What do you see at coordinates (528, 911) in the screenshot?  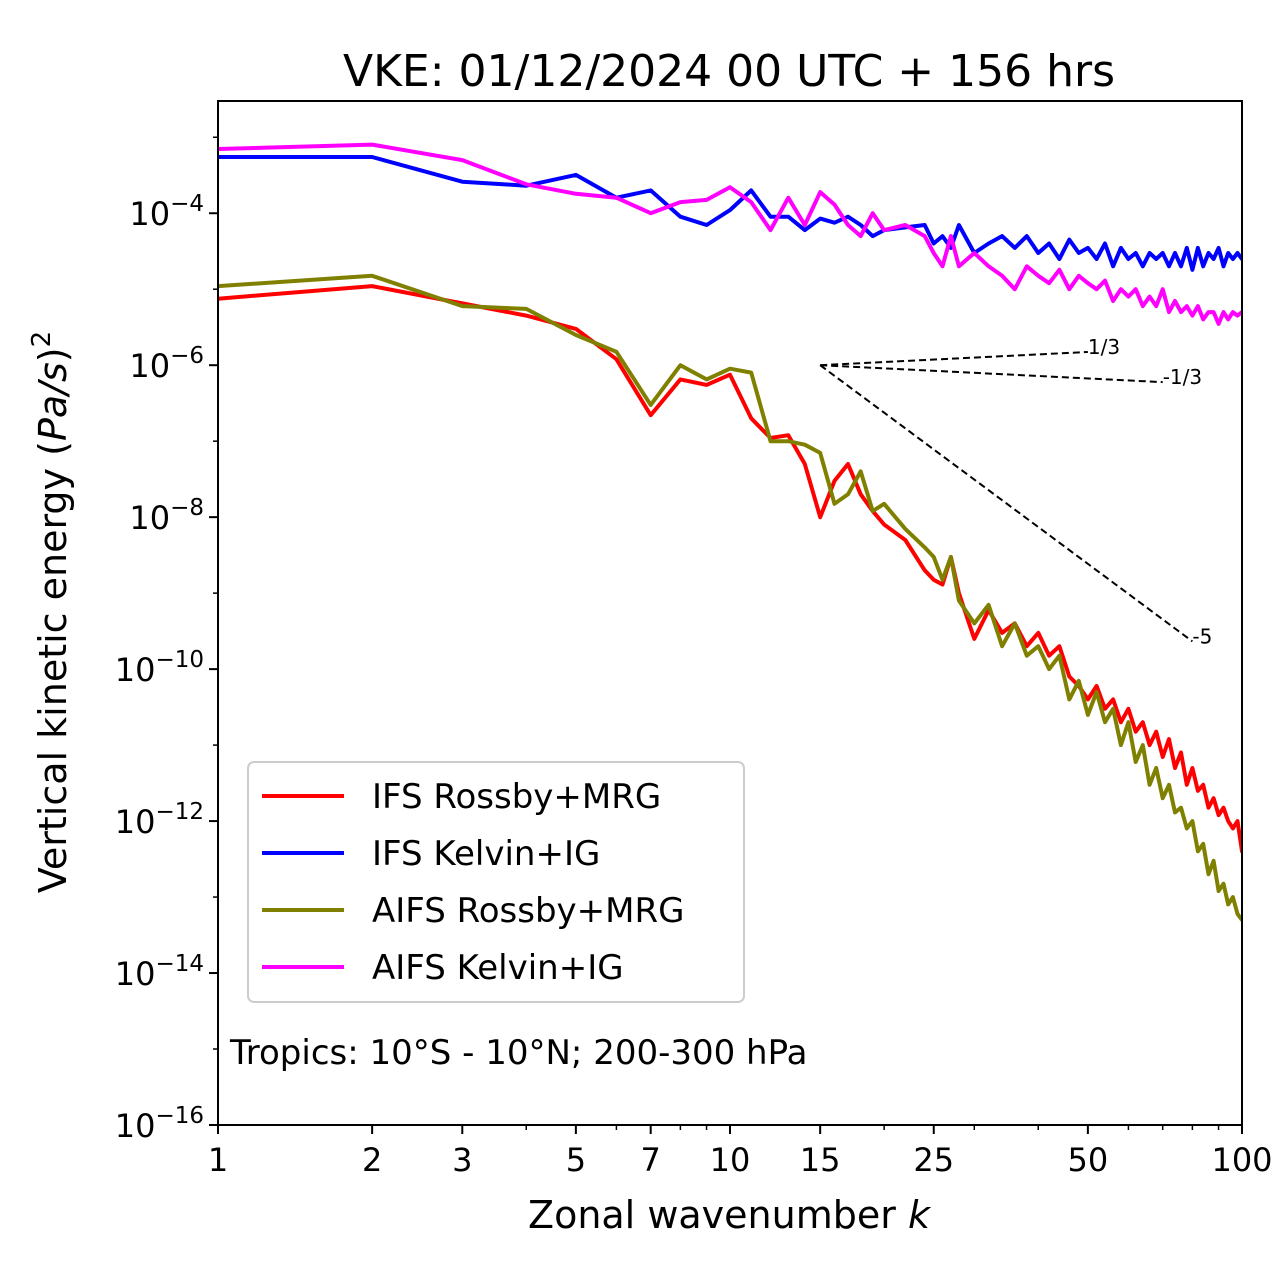 I see `legend-label: AIFS Rossby+MRG` at bounding box center [528, 911].